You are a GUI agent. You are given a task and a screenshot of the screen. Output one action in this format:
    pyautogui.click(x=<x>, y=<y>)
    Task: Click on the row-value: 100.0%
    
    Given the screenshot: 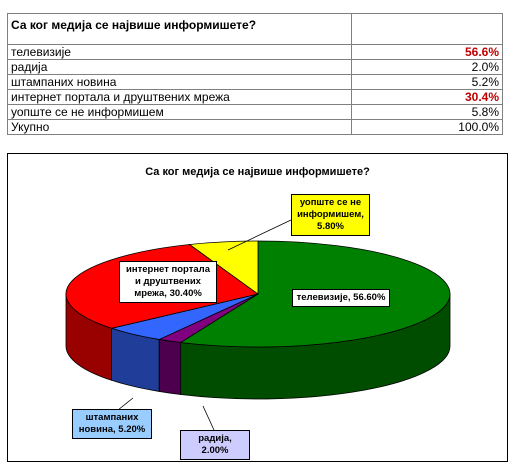 What is the action you would take?
    pyautogui.click(x=427, y=127)
    